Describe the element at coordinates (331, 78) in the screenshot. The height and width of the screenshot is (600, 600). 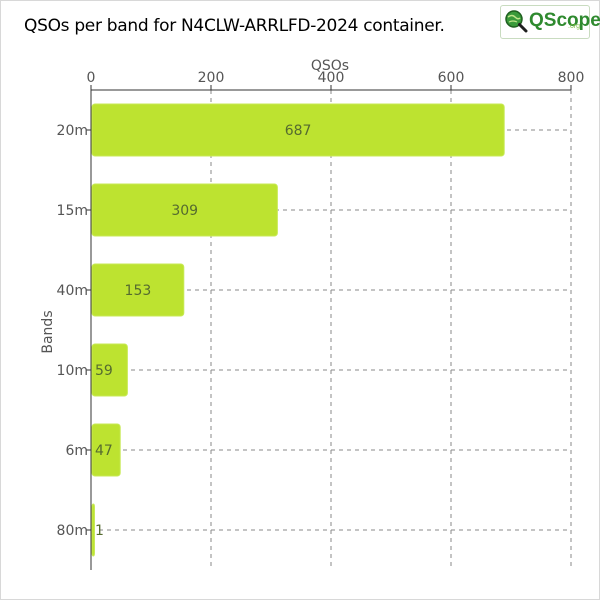
I see `x-tick-label: 400` at that location.